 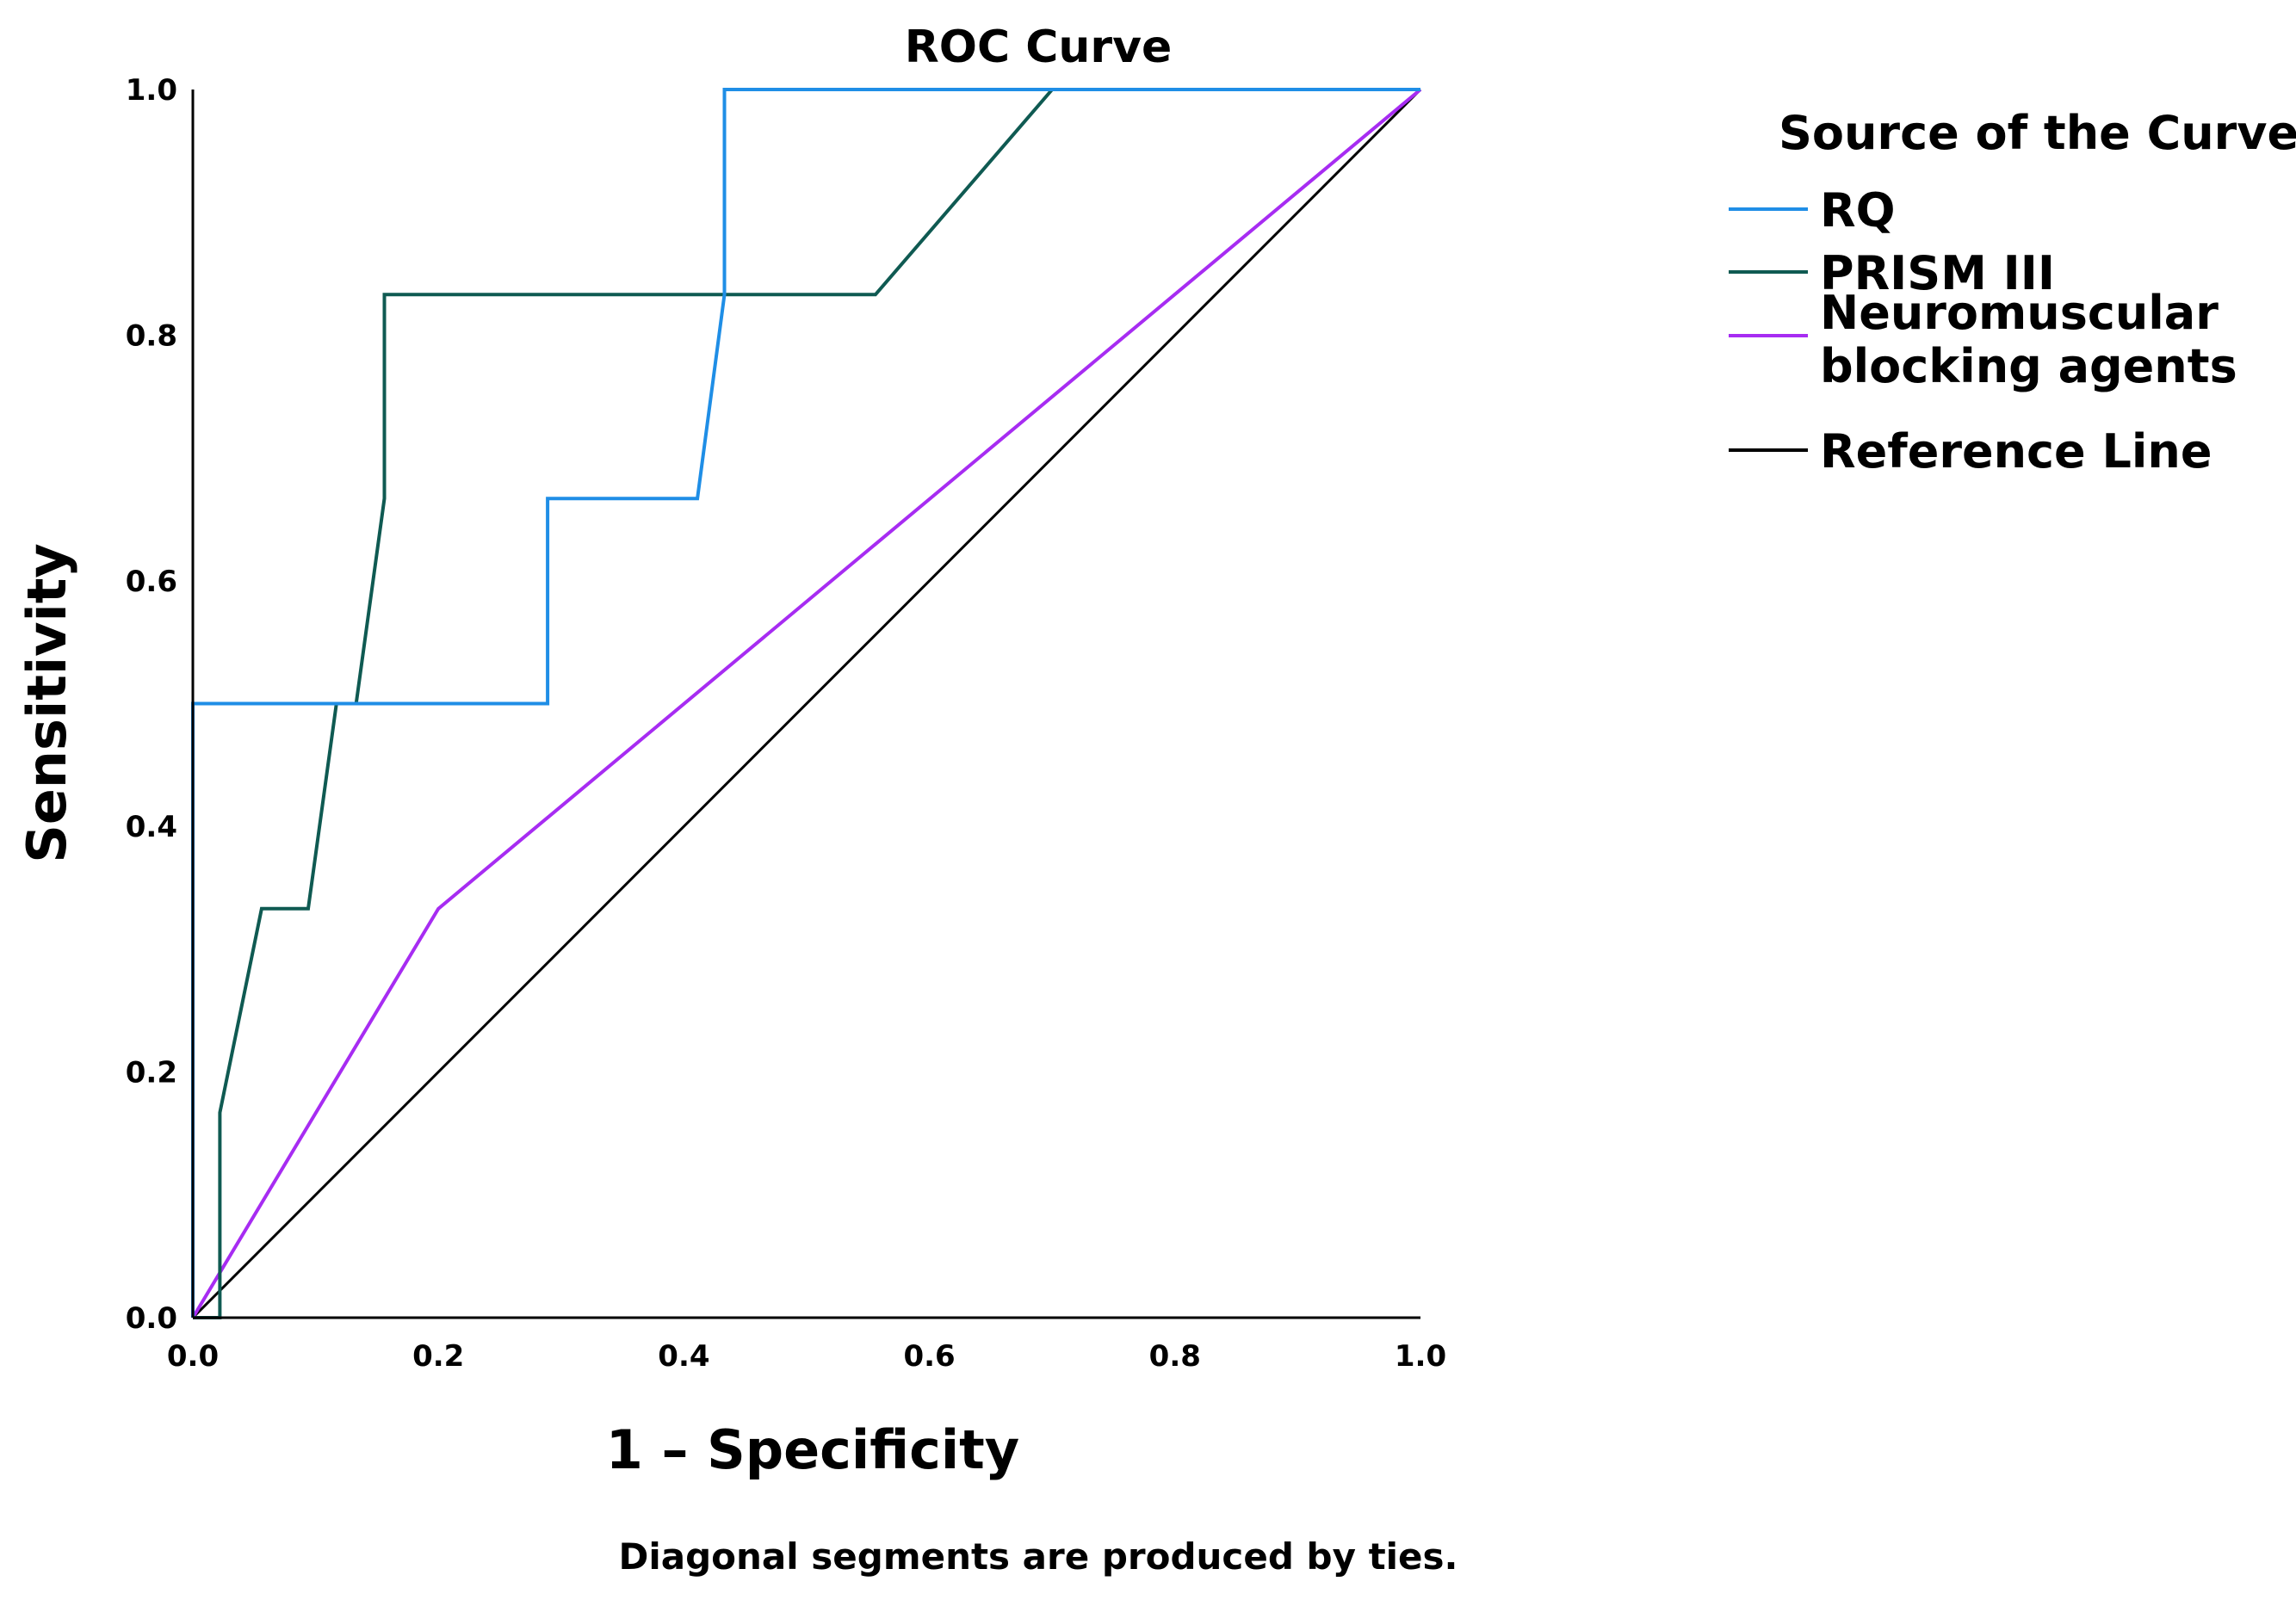 I want to click on legend-label-neuromuscular-blocking-agents: blocking agents, so click(x=2028, y=366).